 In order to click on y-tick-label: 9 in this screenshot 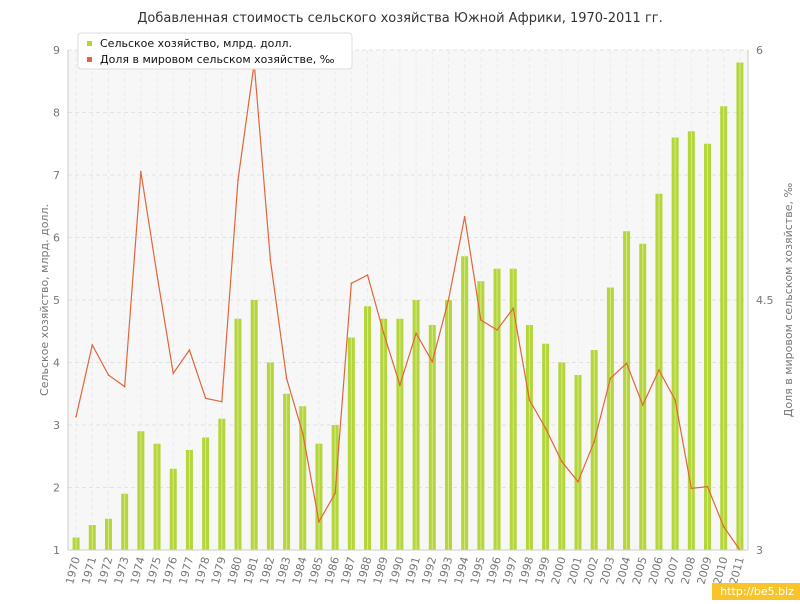, I will do `click(56, 50)`.